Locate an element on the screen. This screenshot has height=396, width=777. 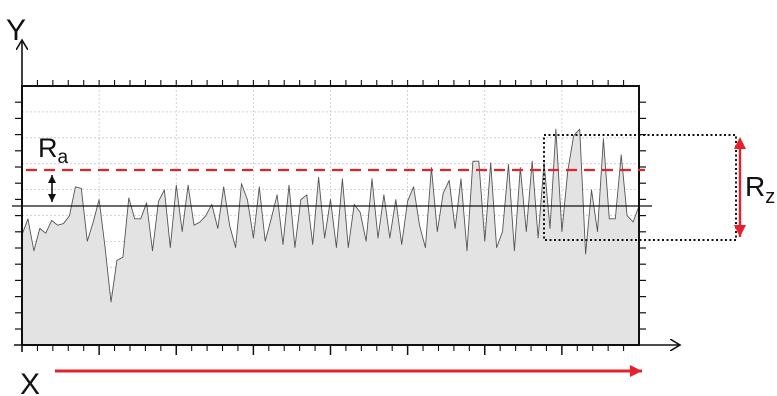
ra-label-sub: a is located at coordinates (63, 157).